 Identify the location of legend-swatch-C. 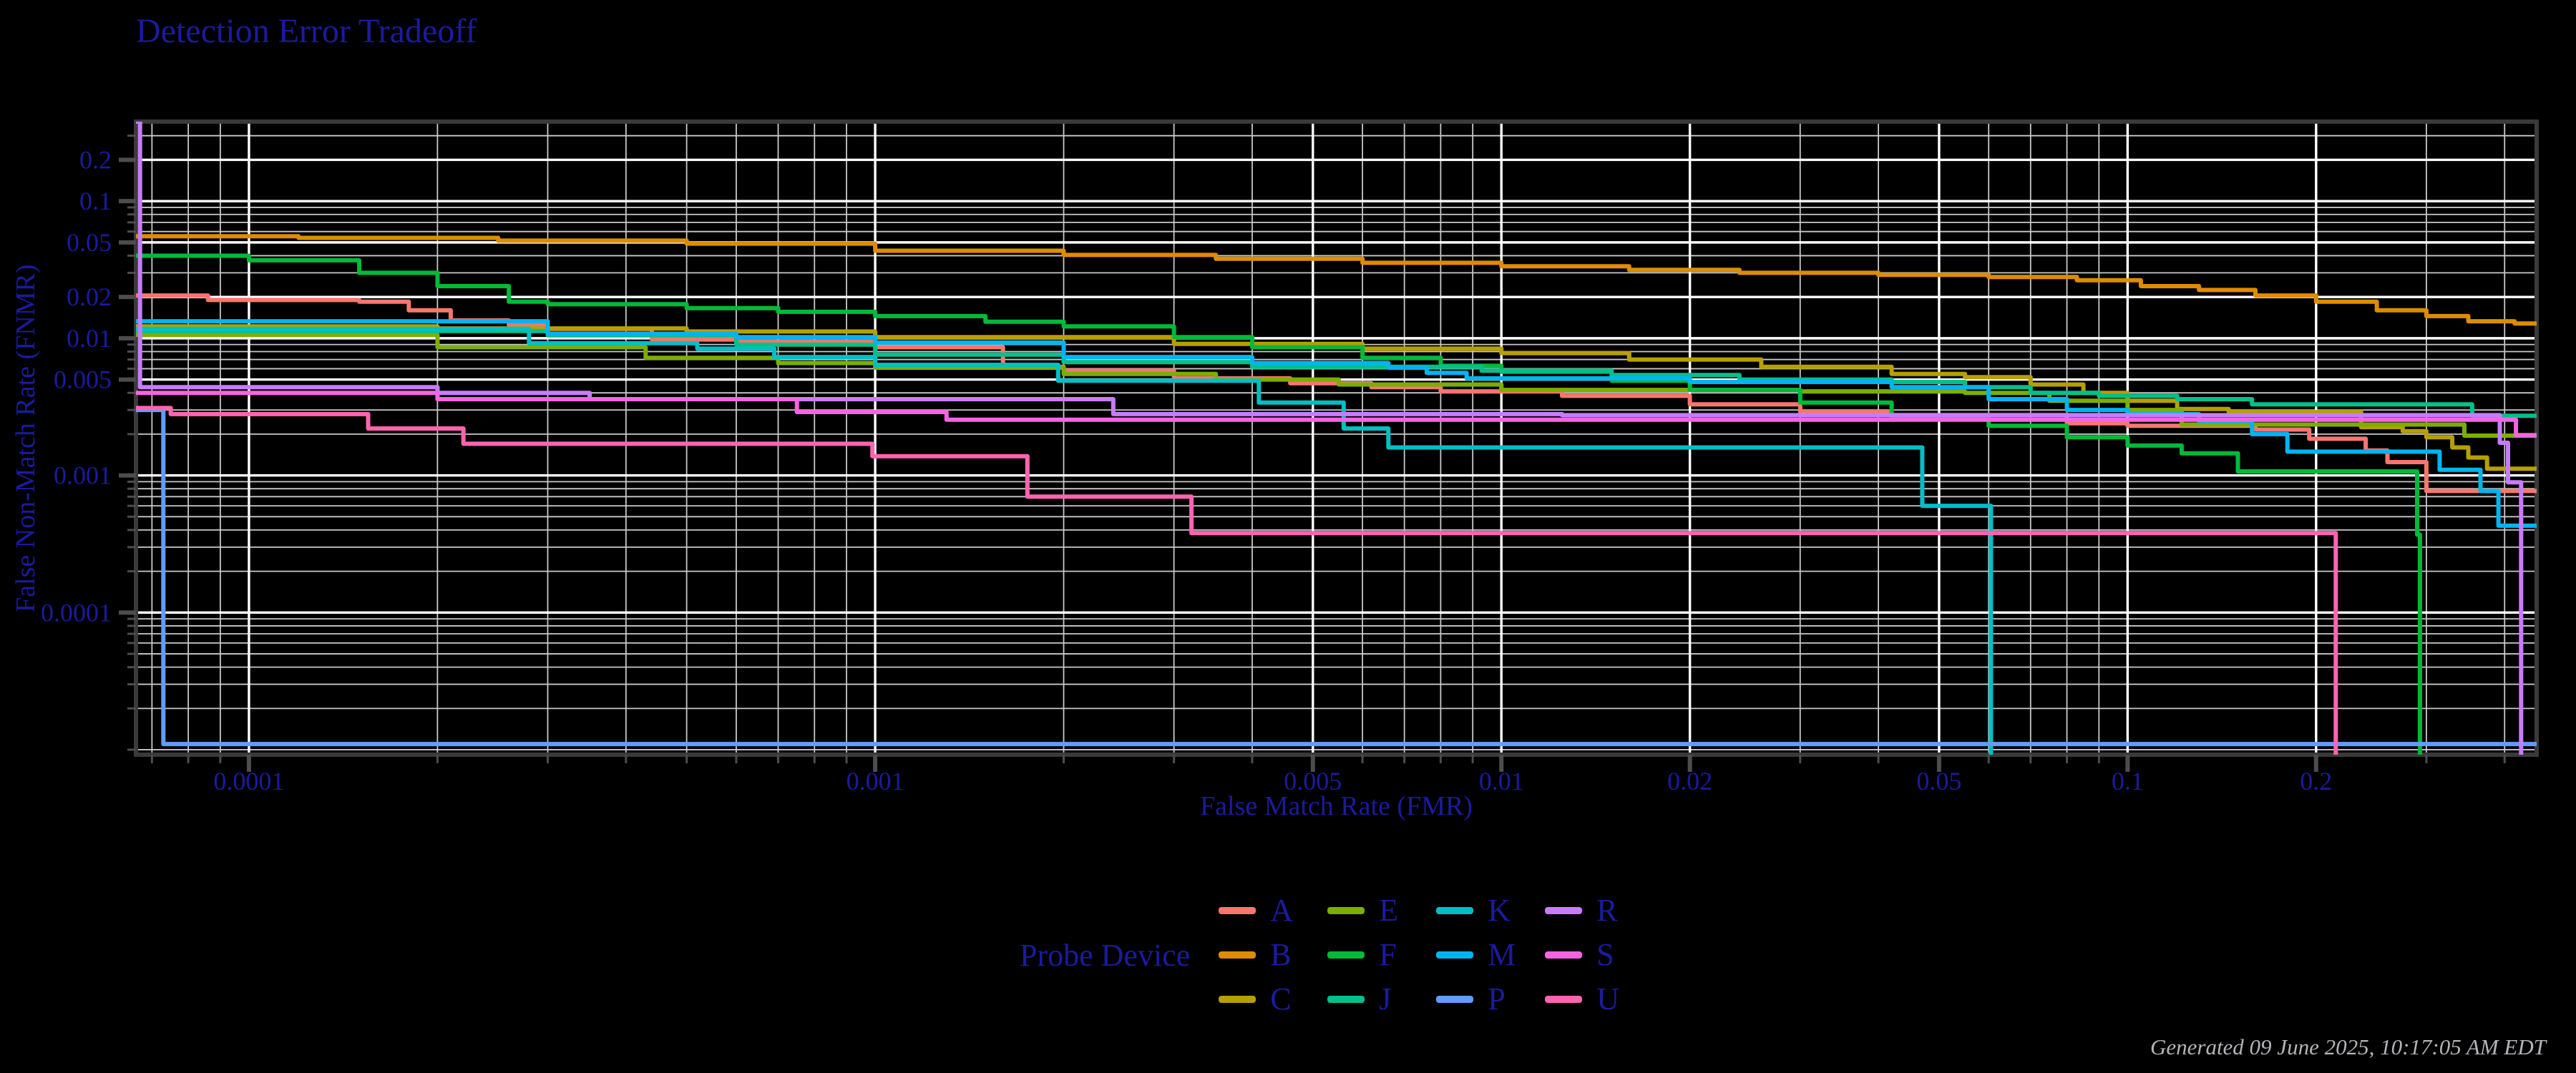
(1238, 1000).